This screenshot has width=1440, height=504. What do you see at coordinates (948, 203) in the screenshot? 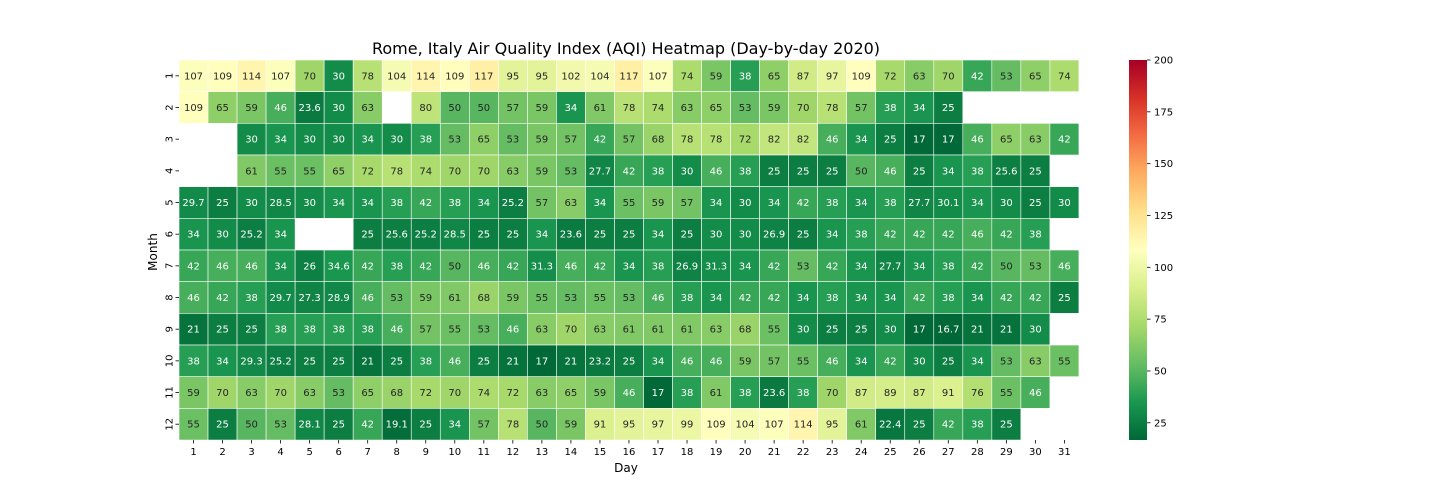
I see `cell-value-label: 30.1` at bounding box center [948, 203].